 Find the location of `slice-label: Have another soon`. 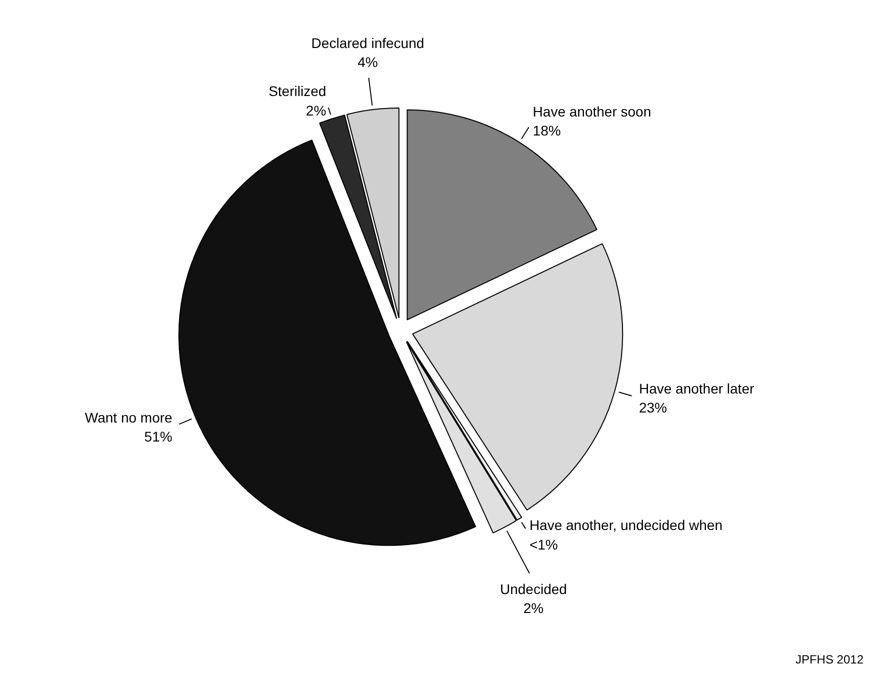

slice-label: Have another soon is located at coordinates (592, 111).